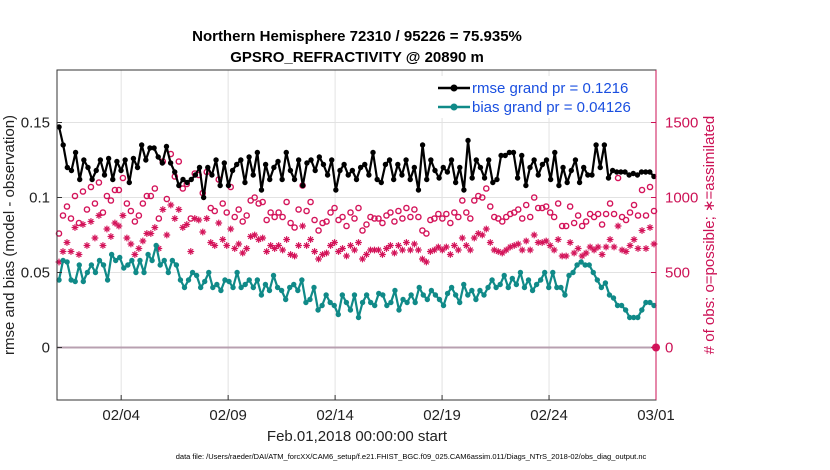 This screenshot has height=470, width=830. Describe the element at coordinates (9, 235) in the screenshot. I see `y-axis-label: rmse and bias (model - observation)` at that location.